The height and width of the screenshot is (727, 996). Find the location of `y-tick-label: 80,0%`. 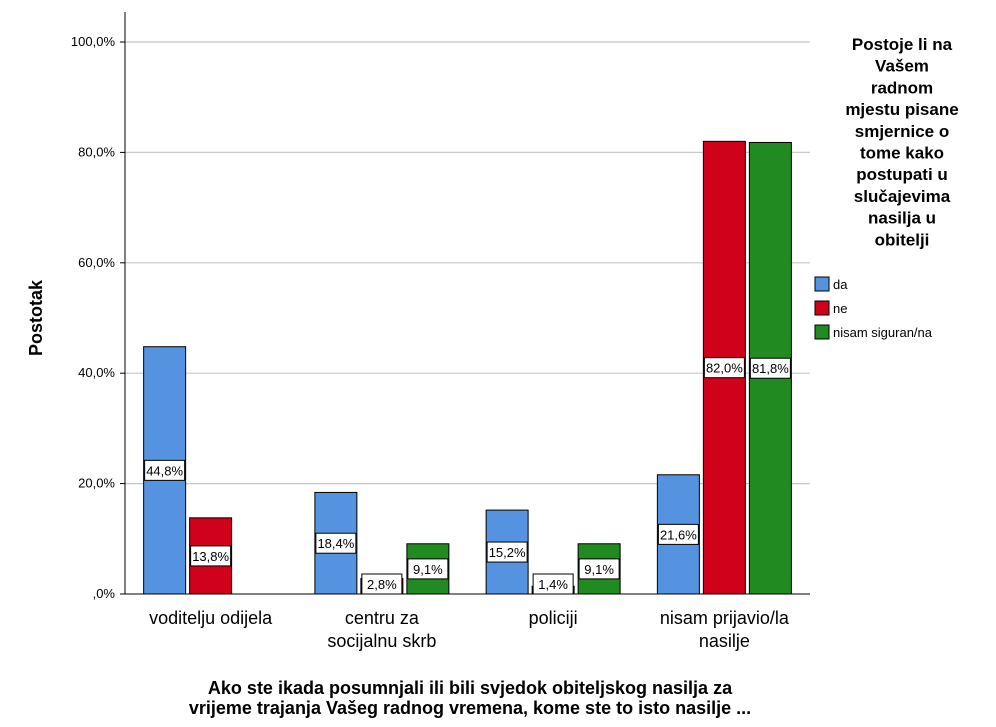

y-tick-label: 80,0% is located at coordinates (96, 151).